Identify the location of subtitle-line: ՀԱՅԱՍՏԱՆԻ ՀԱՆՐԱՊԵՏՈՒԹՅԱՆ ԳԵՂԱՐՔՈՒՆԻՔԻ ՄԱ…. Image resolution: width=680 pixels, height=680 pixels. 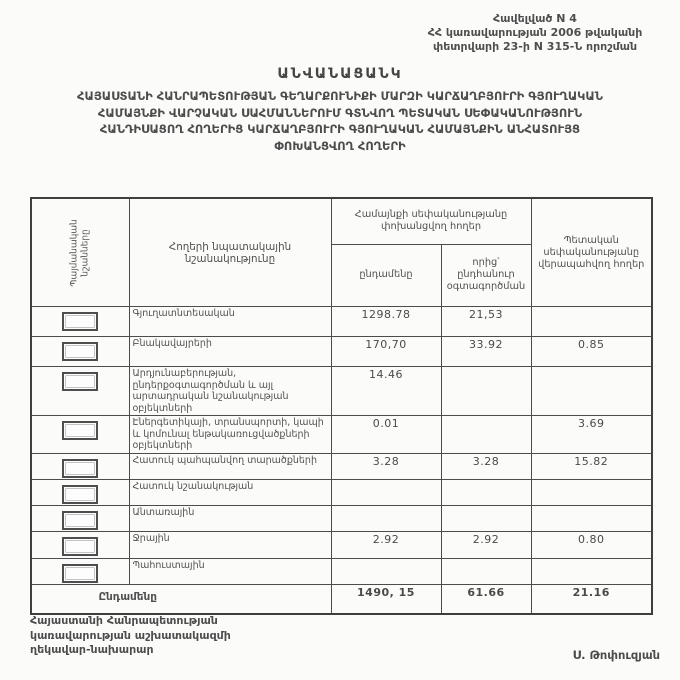
(340, 96).